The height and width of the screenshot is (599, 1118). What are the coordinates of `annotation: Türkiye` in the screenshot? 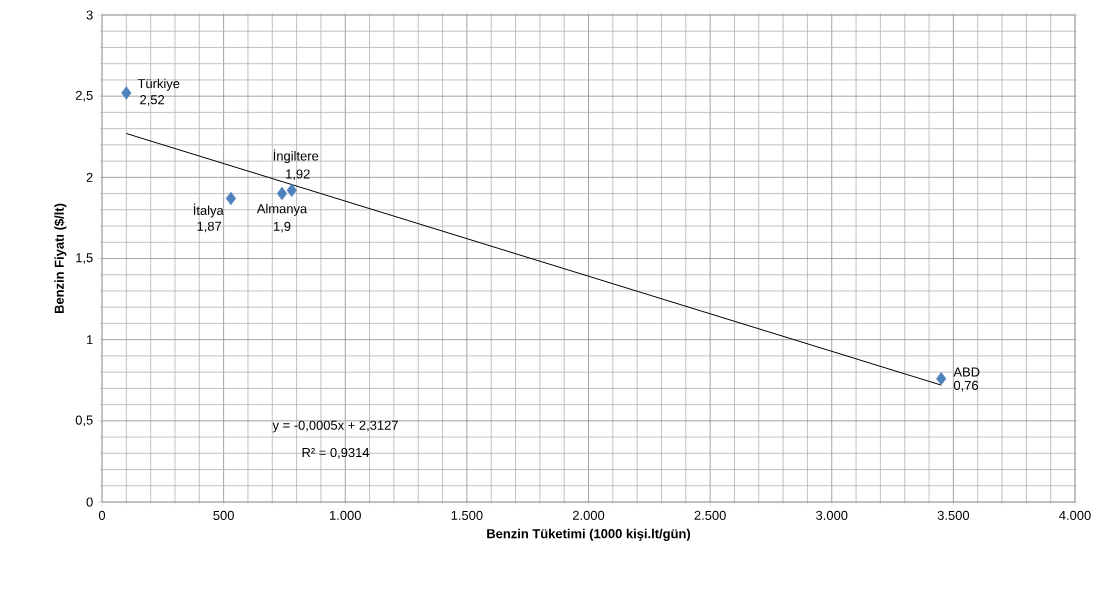 It's located at (158, 84).